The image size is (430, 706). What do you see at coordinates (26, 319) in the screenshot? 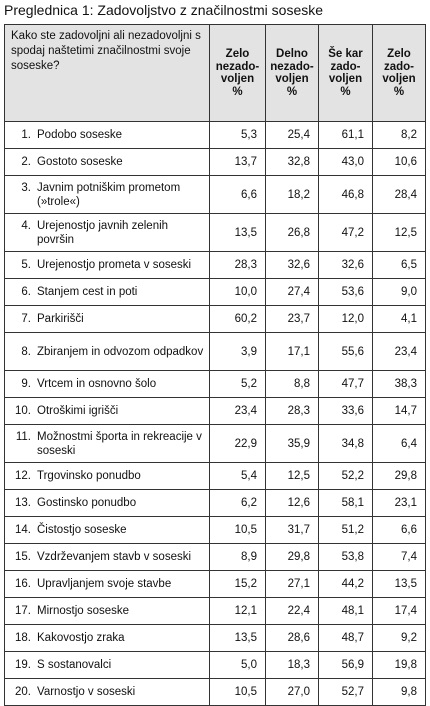
I see `row-number: 7.` at bounding box center [26, 319].